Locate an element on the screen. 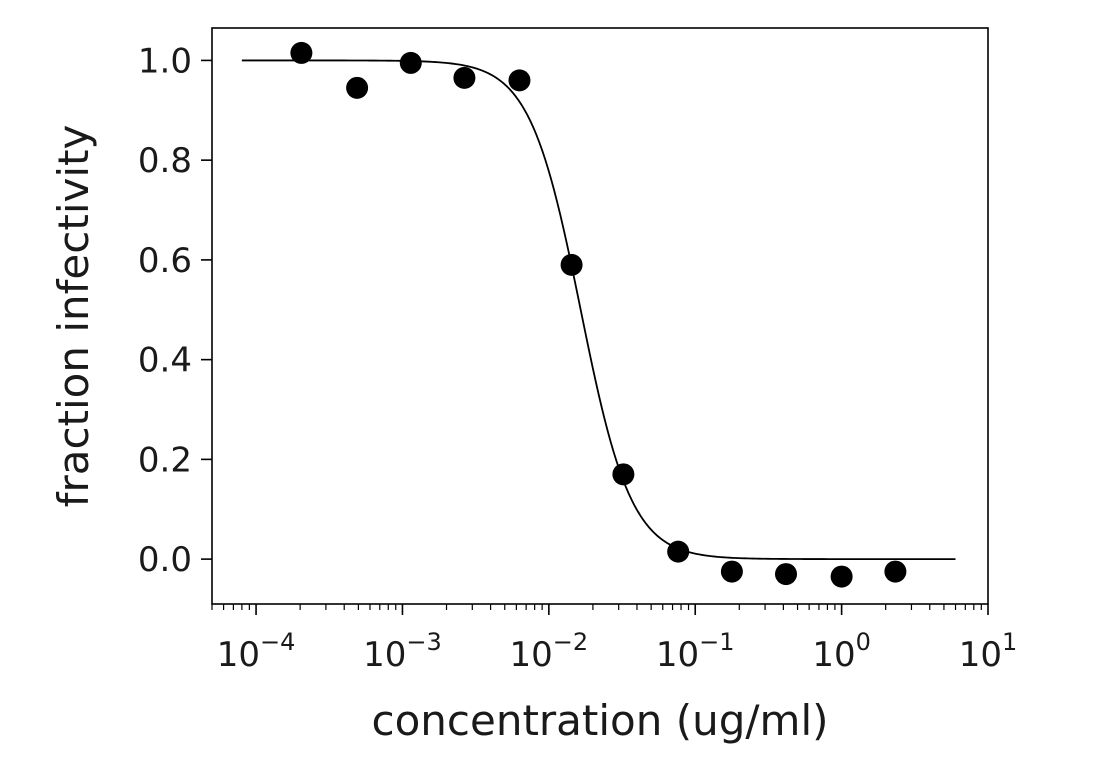  y-axis-label: fraction infectivity is located at coordinates (73, 316).